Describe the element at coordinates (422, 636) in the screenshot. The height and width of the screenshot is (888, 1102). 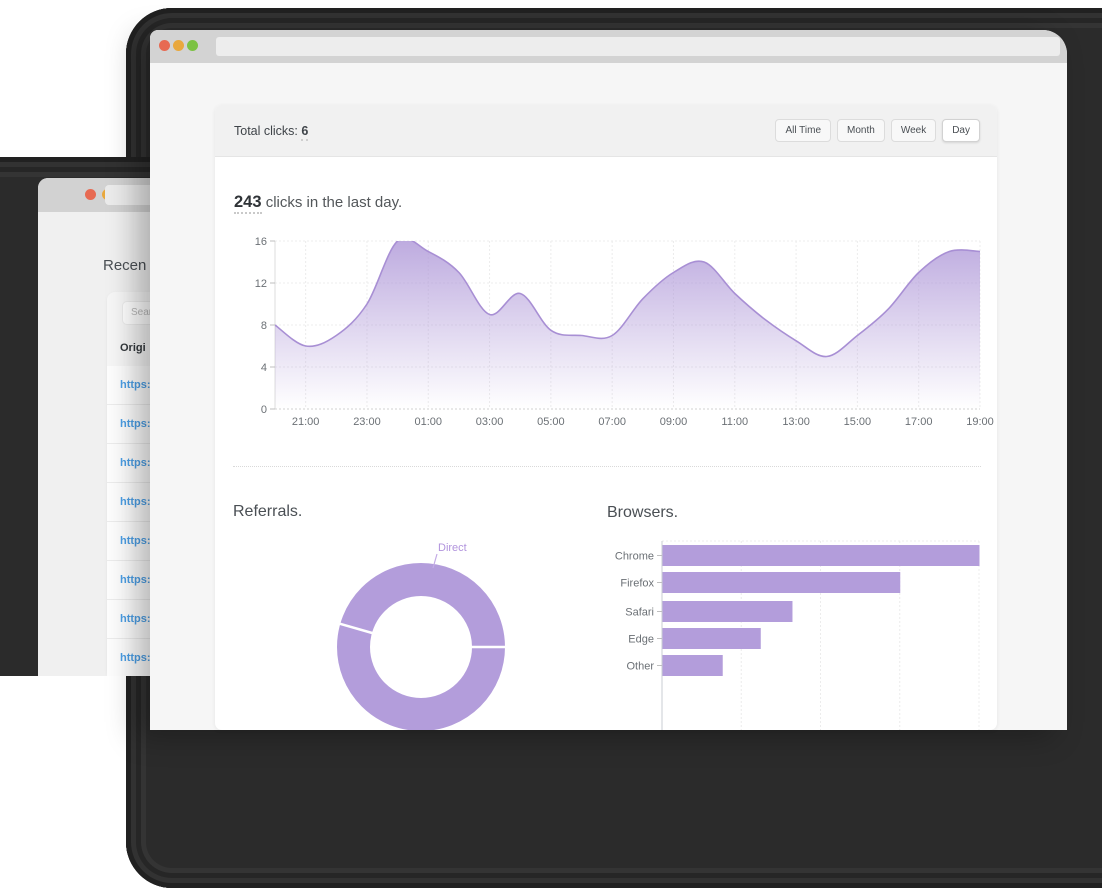
I see `referrals-donut-chart: Direct` at that location.